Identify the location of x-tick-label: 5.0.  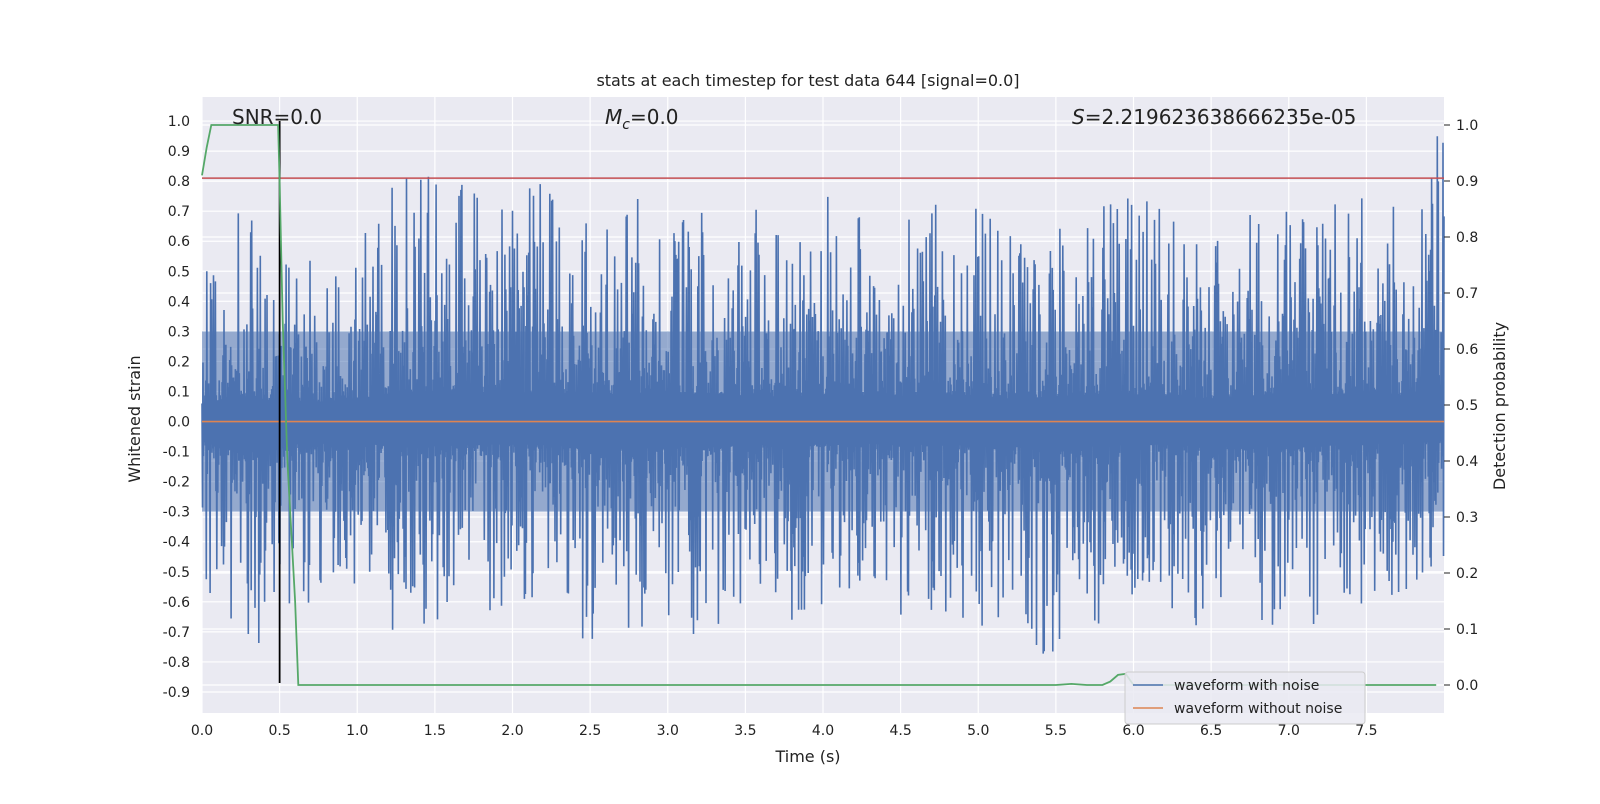
(978, 731).